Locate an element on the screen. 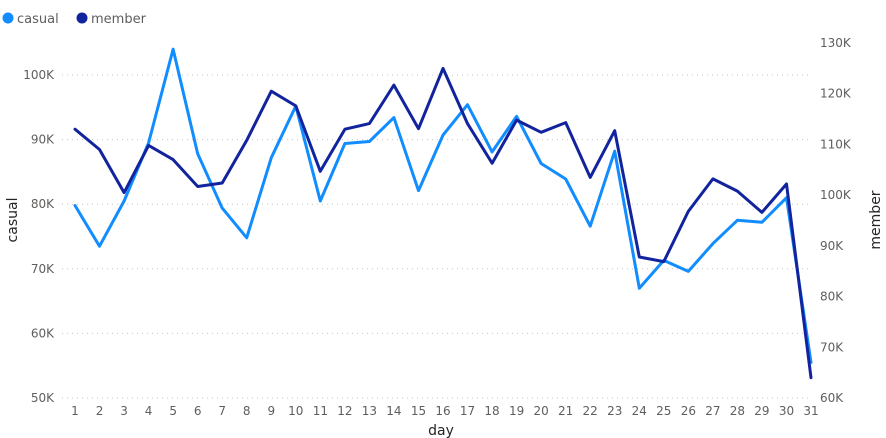  x-tick-label: 7 is located at coordinates (222, 411).